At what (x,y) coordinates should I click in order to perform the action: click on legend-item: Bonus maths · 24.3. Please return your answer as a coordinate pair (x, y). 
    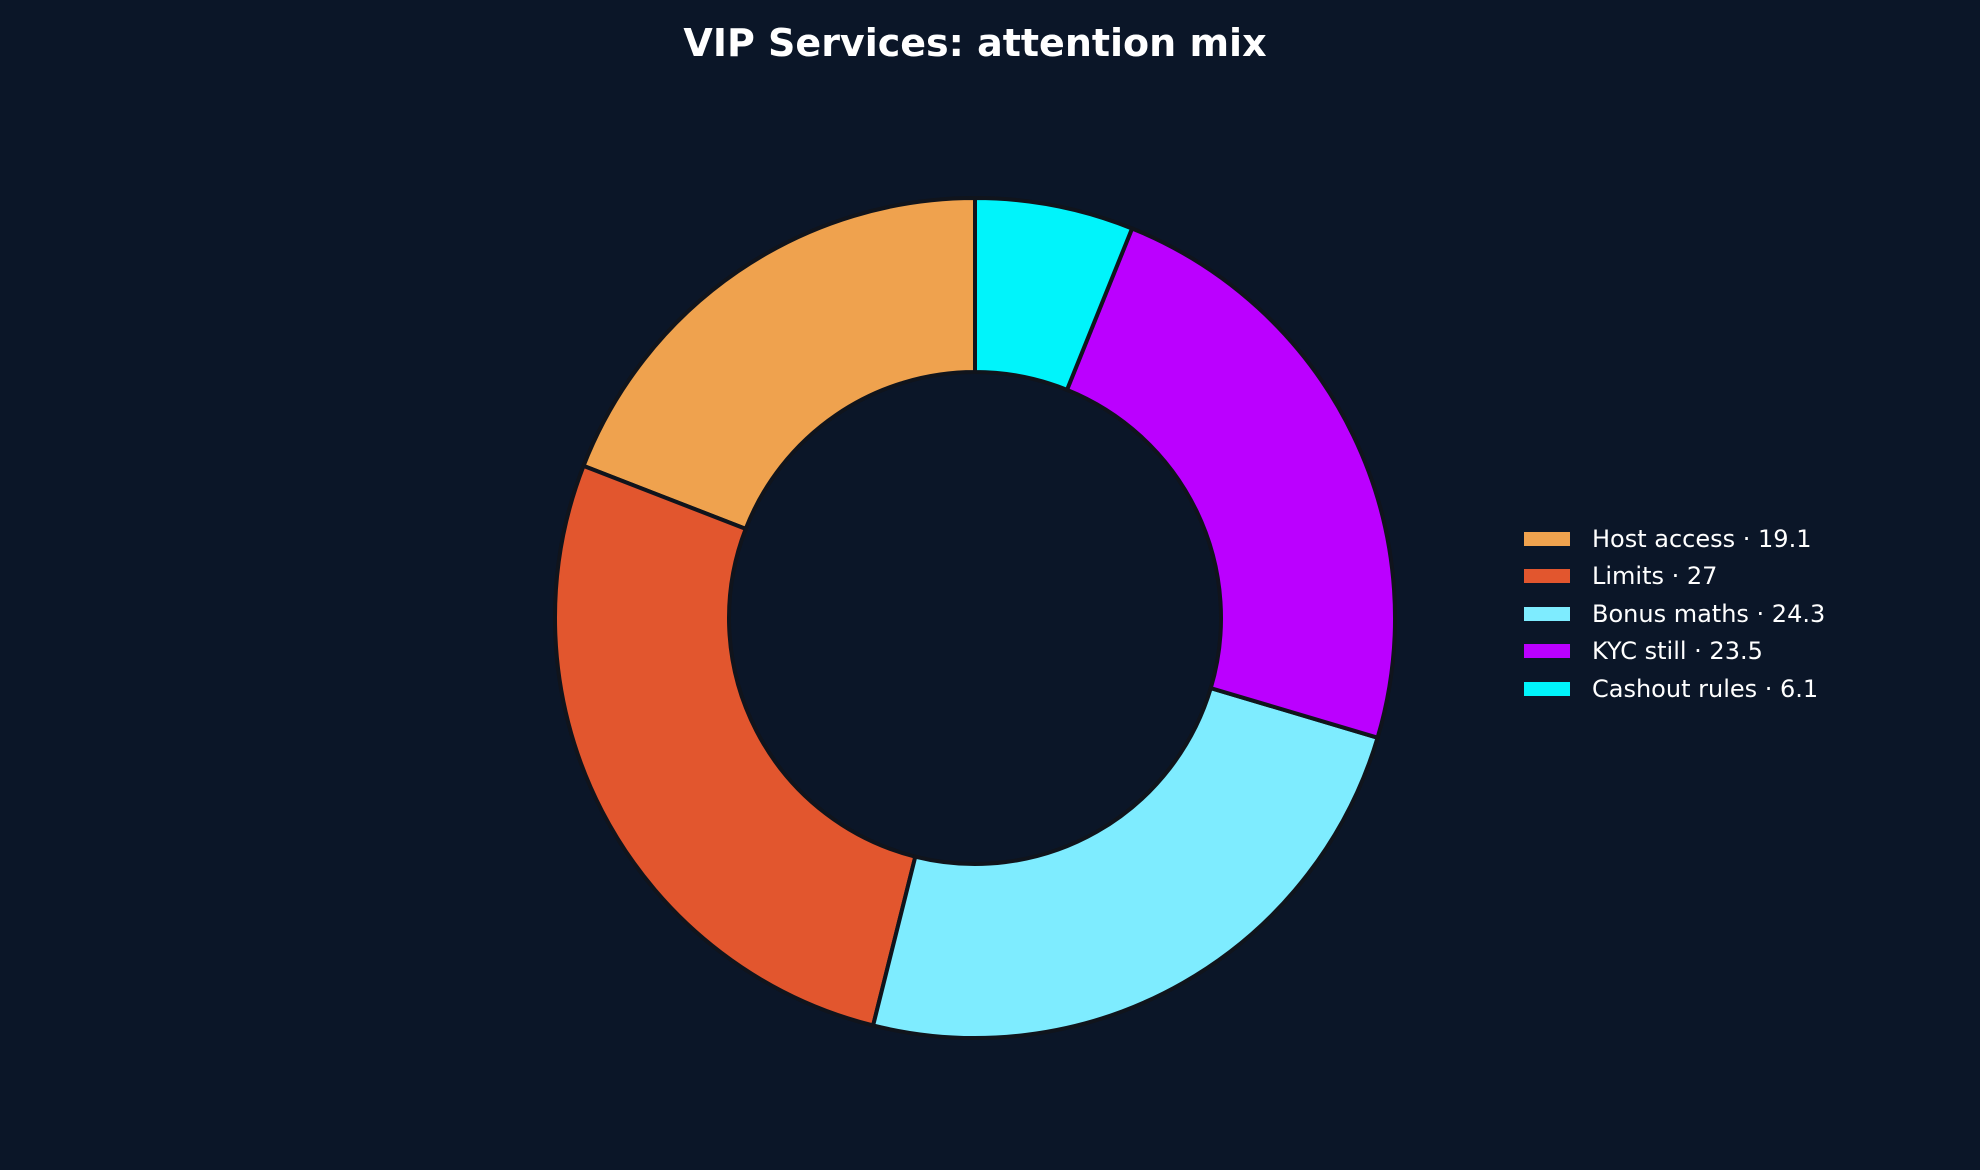
    Looking at the image, I should click on (1674, 614).